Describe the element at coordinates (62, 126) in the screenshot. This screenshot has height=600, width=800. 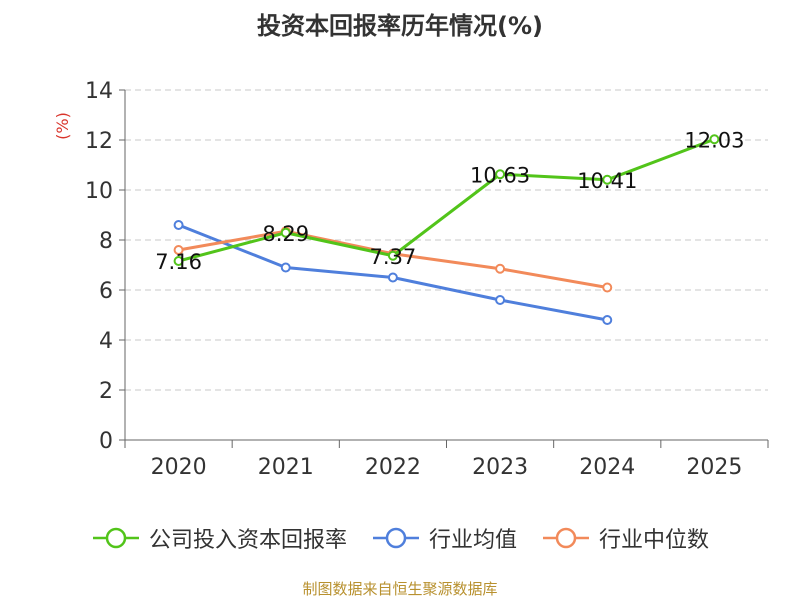
I see `y-axis-label: (%)` at that location.